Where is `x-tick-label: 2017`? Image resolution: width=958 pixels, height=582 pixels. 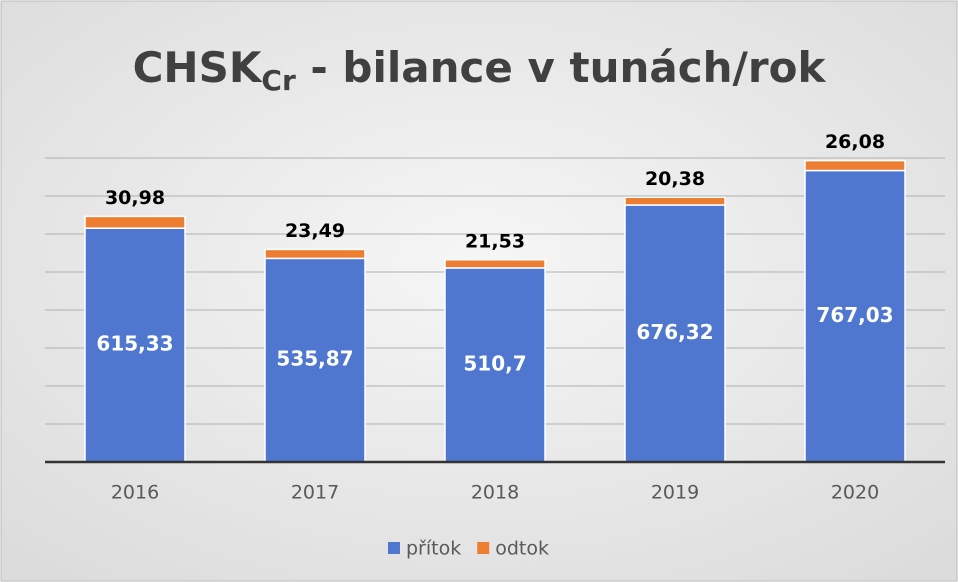 x-tick-label: 2017 is located at coordinates (315, 493).